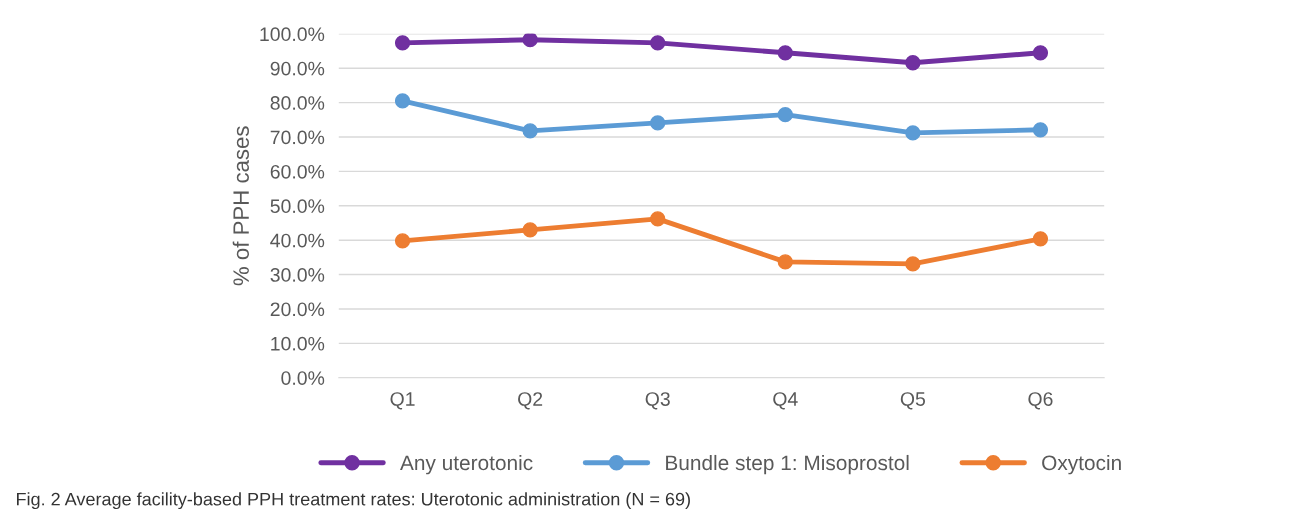  What do you see at coordinates (787, 464) in the screenshot?
I see `legend-label: Bundle step 1: Misoprostol` at bounding box center [787, 464].